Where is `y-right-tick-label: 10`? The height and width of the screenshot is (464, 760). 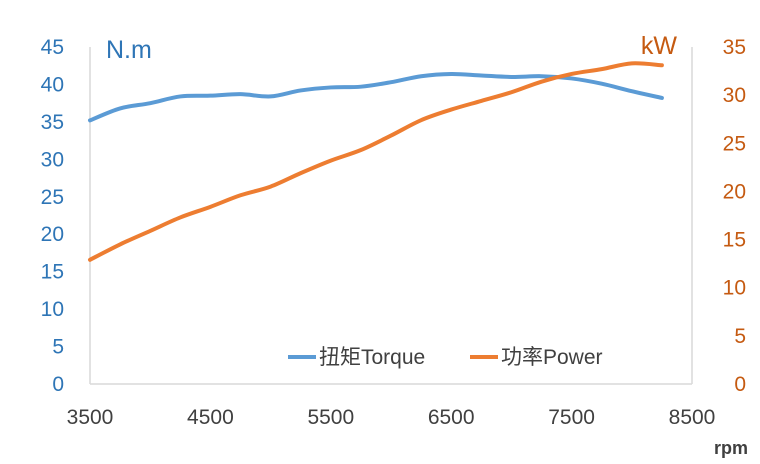 y-right-tick-label: 10 is located at coordinates (734, 288).